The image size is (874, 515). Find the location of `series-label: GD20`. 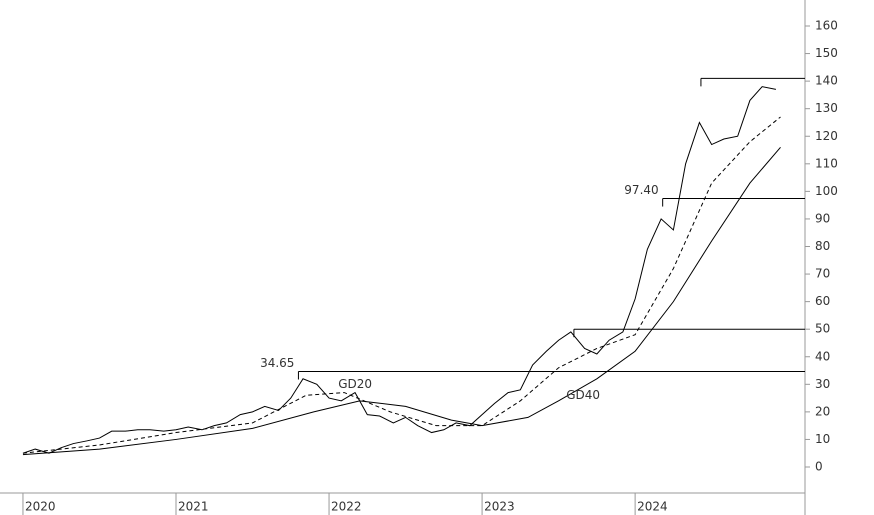

series-label: GD20 is located at coordinates (355, 384).